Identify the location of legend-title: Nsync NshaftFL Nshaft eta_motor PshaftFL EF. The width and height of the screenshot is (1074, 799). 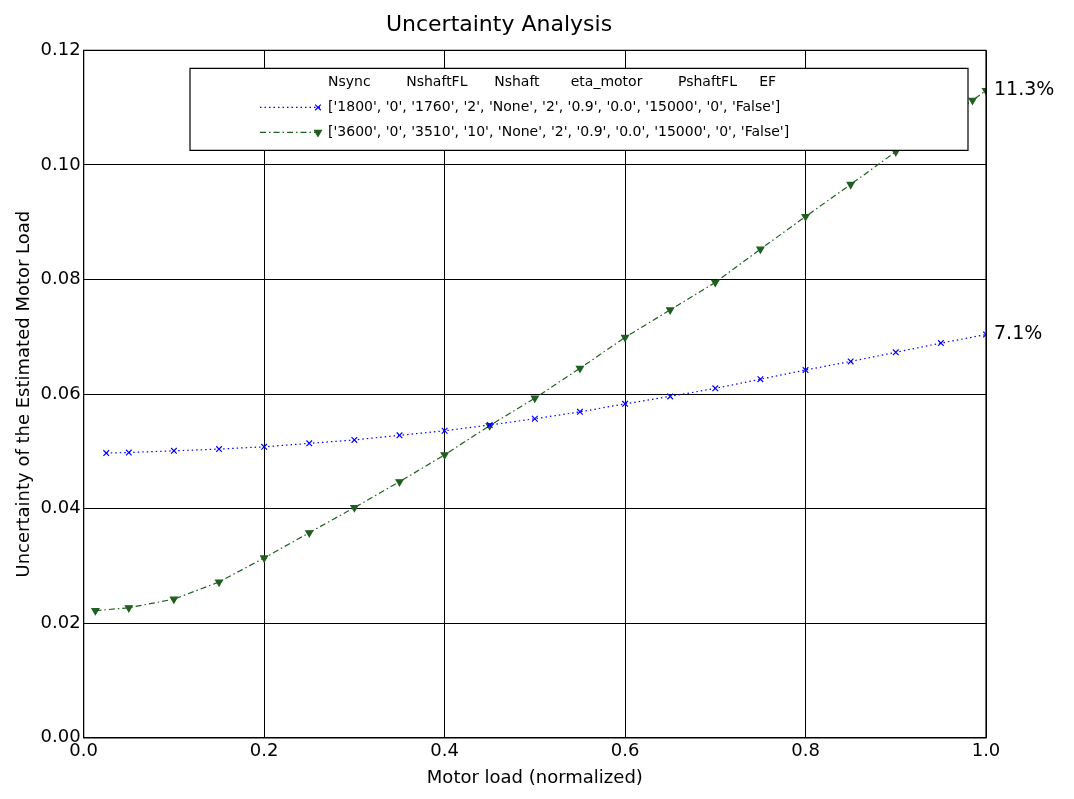
(552, 81).